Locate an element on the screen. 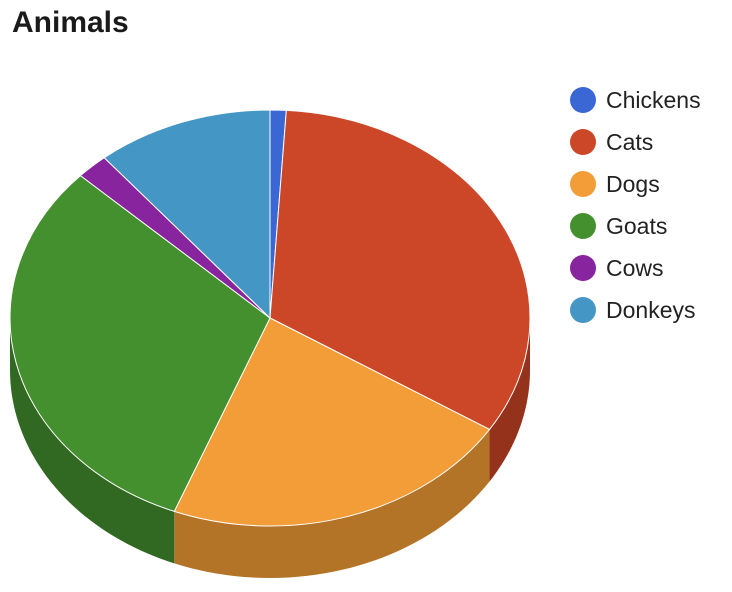  legend-item-dogs: Dogs is located at coordinates (635, 184).